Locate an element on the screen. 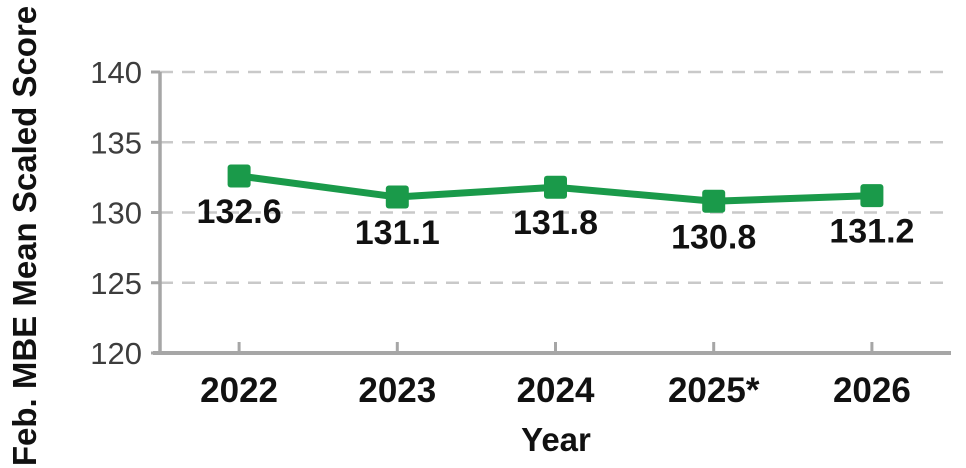 Image resolution: width=966 pixels, height=468 pixels. y-tick-label: 120 is located at coordinates (116, 353).